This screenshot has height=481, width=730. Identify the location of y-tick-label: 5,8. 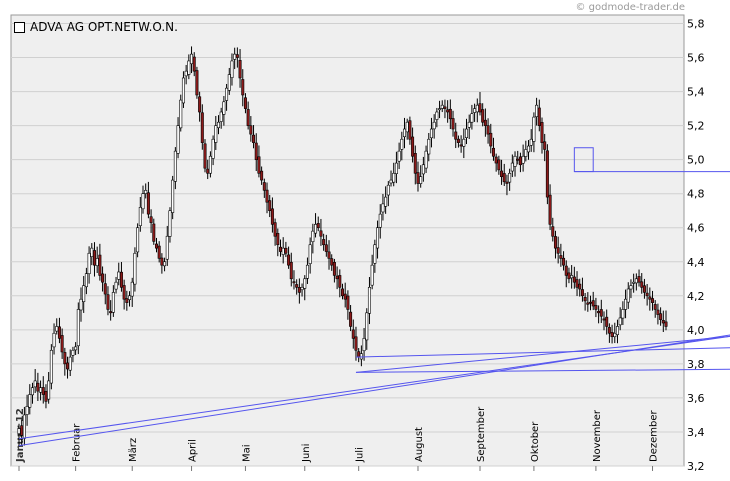
(696, 24).